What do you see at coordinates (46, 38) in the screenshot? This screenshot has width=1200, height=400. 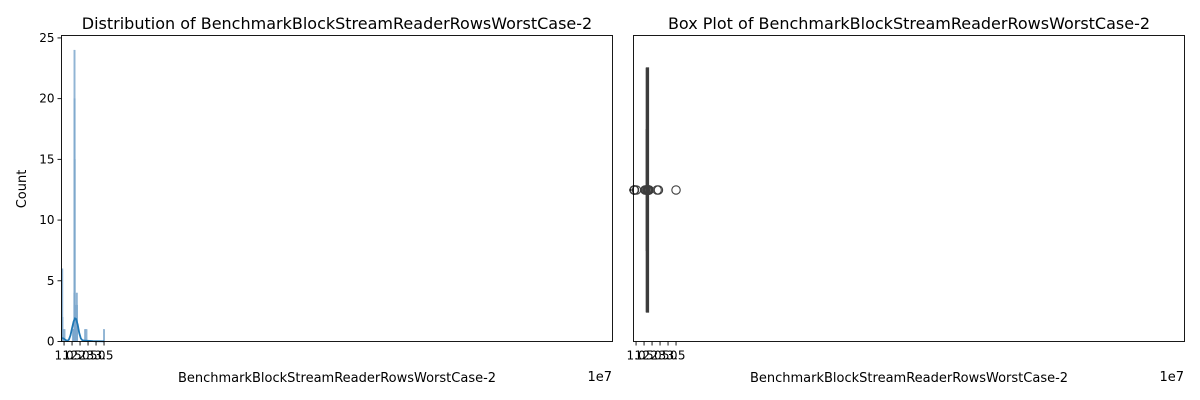 I see `histogram-y-tick-label: 25` at bounding box center [46, 38].